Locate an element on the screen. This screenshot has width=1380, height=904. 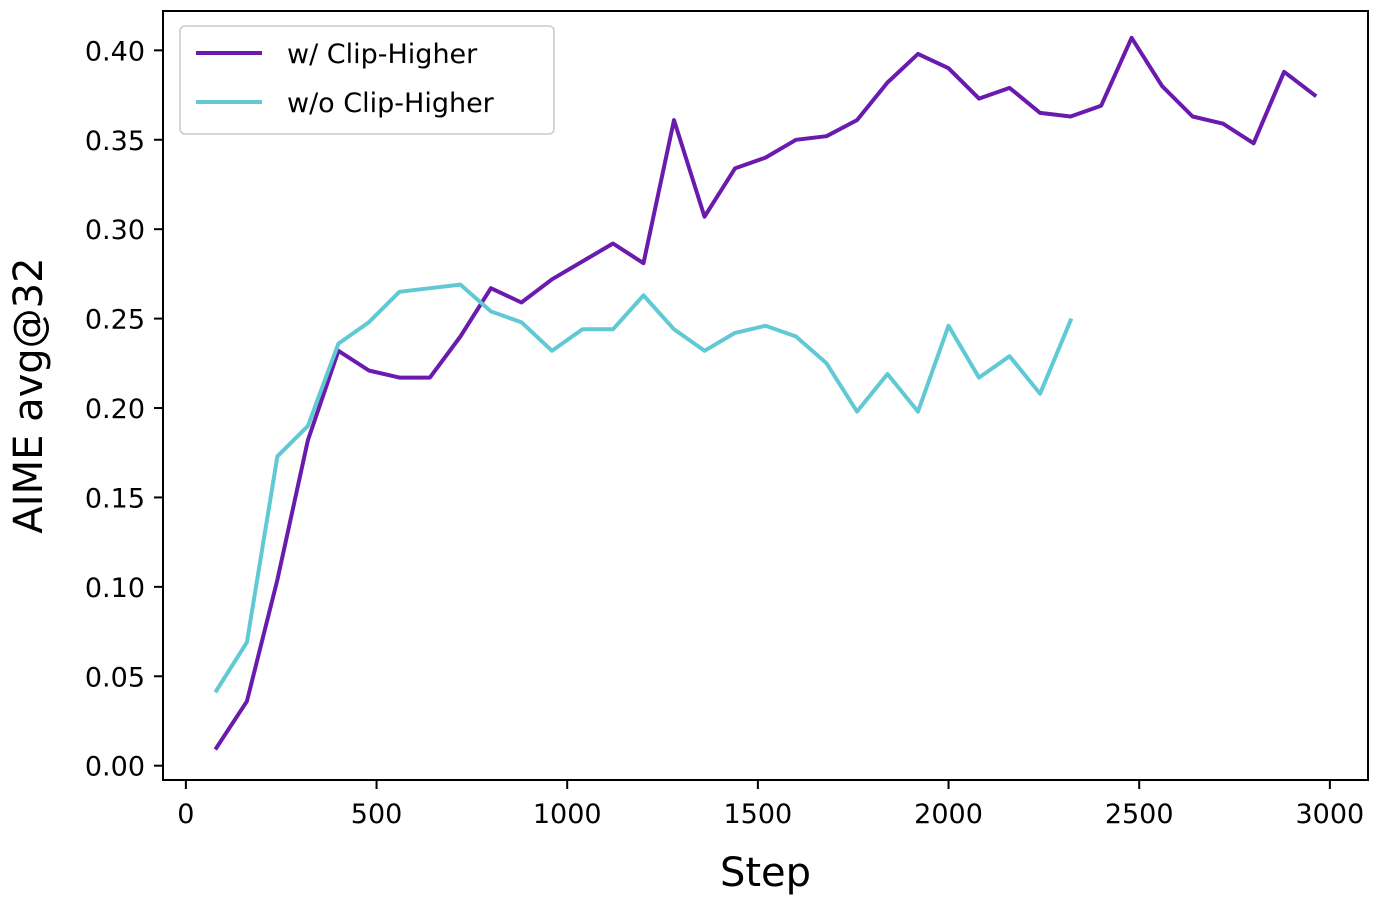
y-axis-label: AIME avg@32 is located at coordinates (29, 395).